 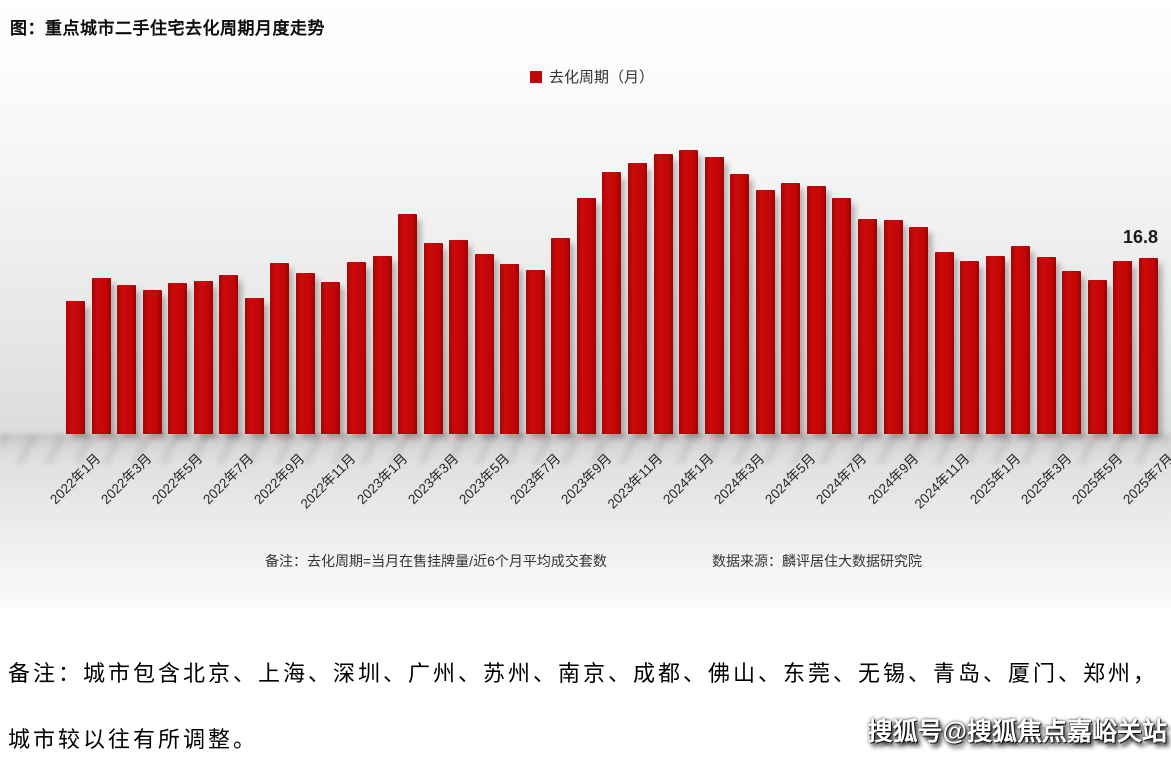 What do you see at coordinates (638, 298) in the screenshot?
I see `bar-2023年11月` at bounding box center [638, 298].